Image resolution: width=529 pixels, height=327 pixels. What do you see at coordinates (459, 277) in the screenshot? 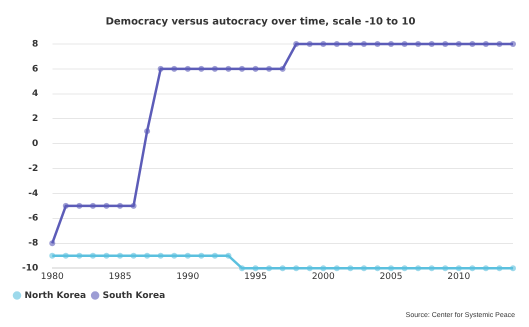
I see `x-tick-label: 2010` at bounding box center [459, 277].